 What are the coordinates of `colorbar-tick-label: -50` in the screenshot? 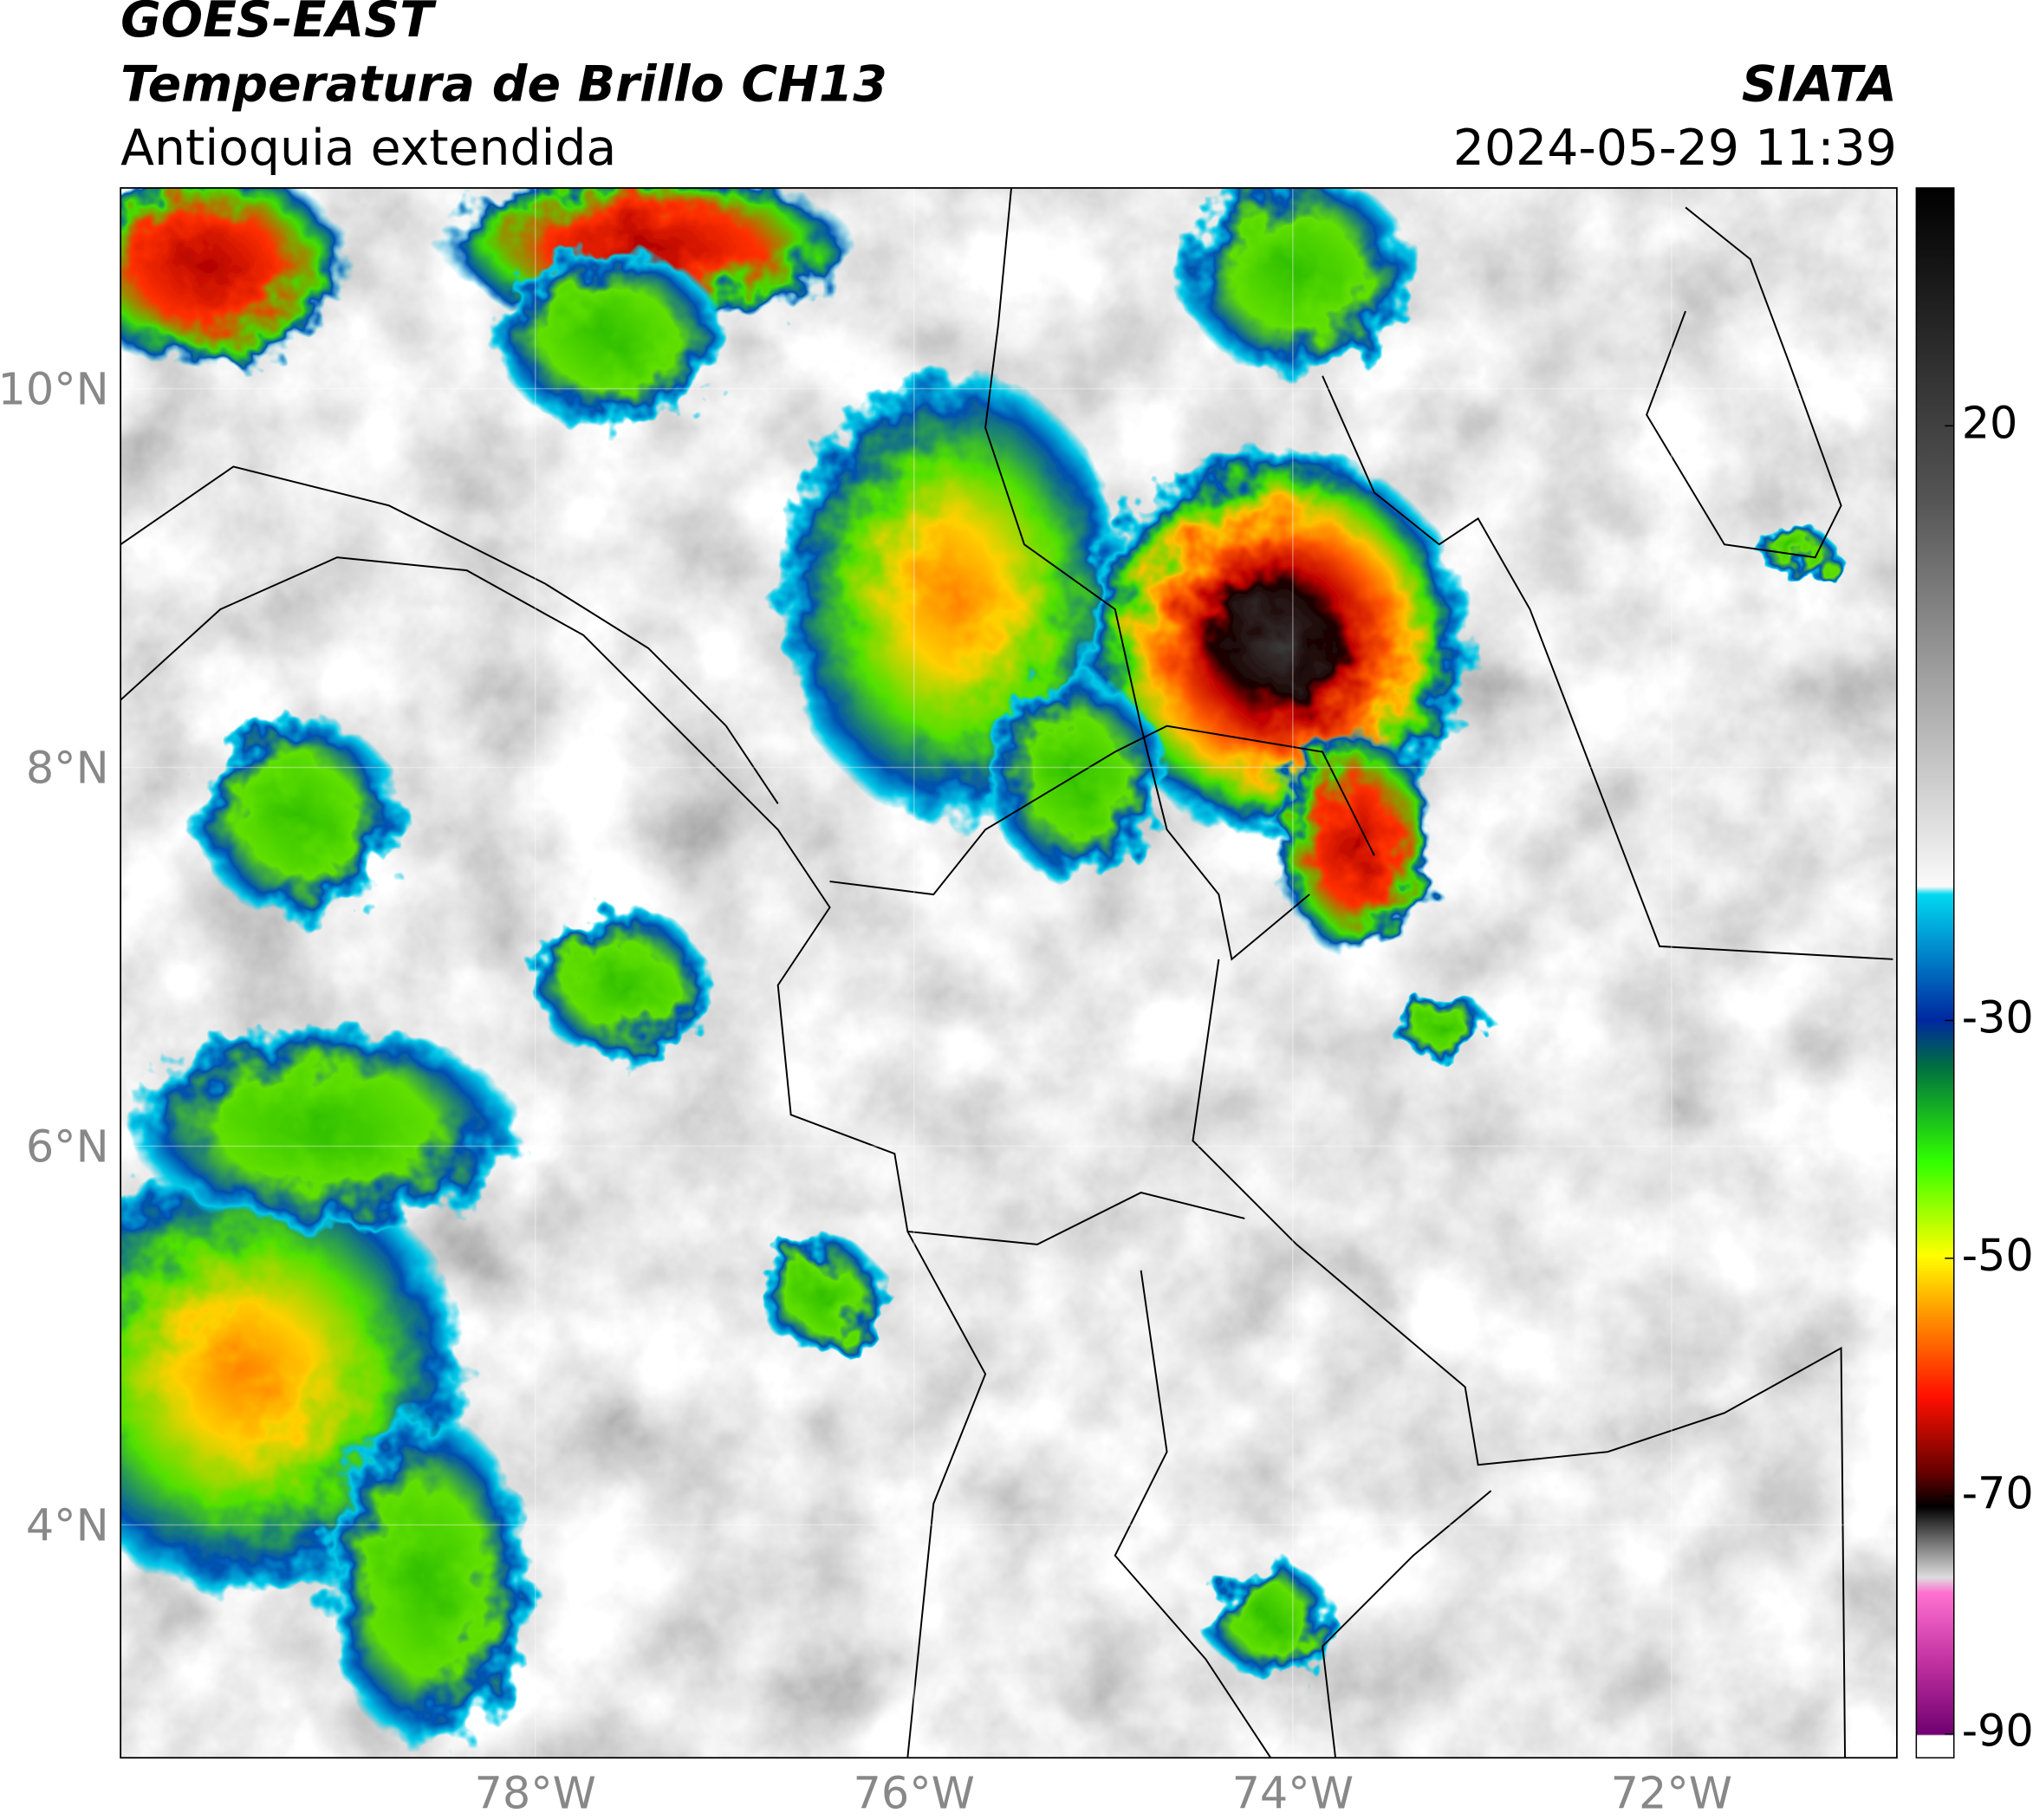 It's located at (1997, 1255).